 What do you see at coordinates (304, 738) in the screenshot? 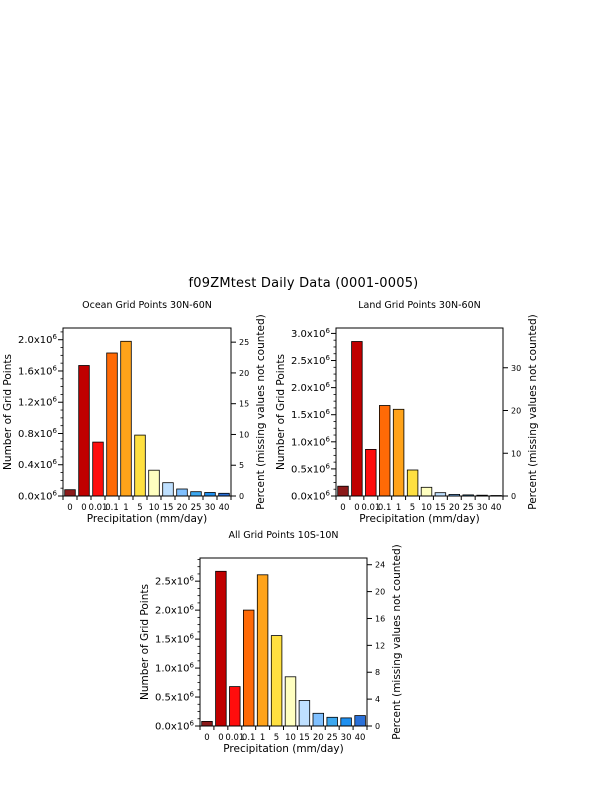
I see `tropics-xtick-label-7: 15` at bounding box center [304, 738].